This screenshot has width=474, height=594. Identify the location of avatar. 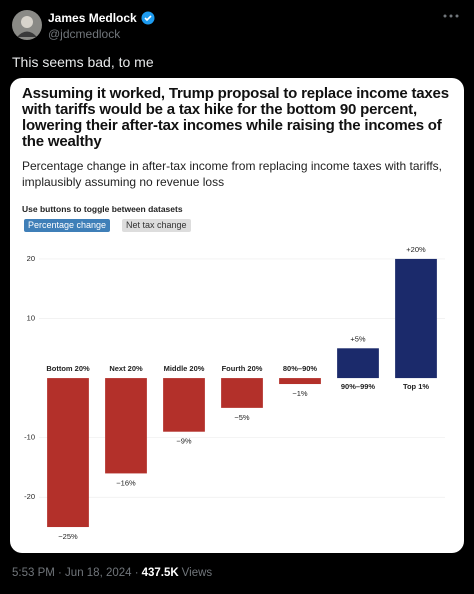
(27, 25).